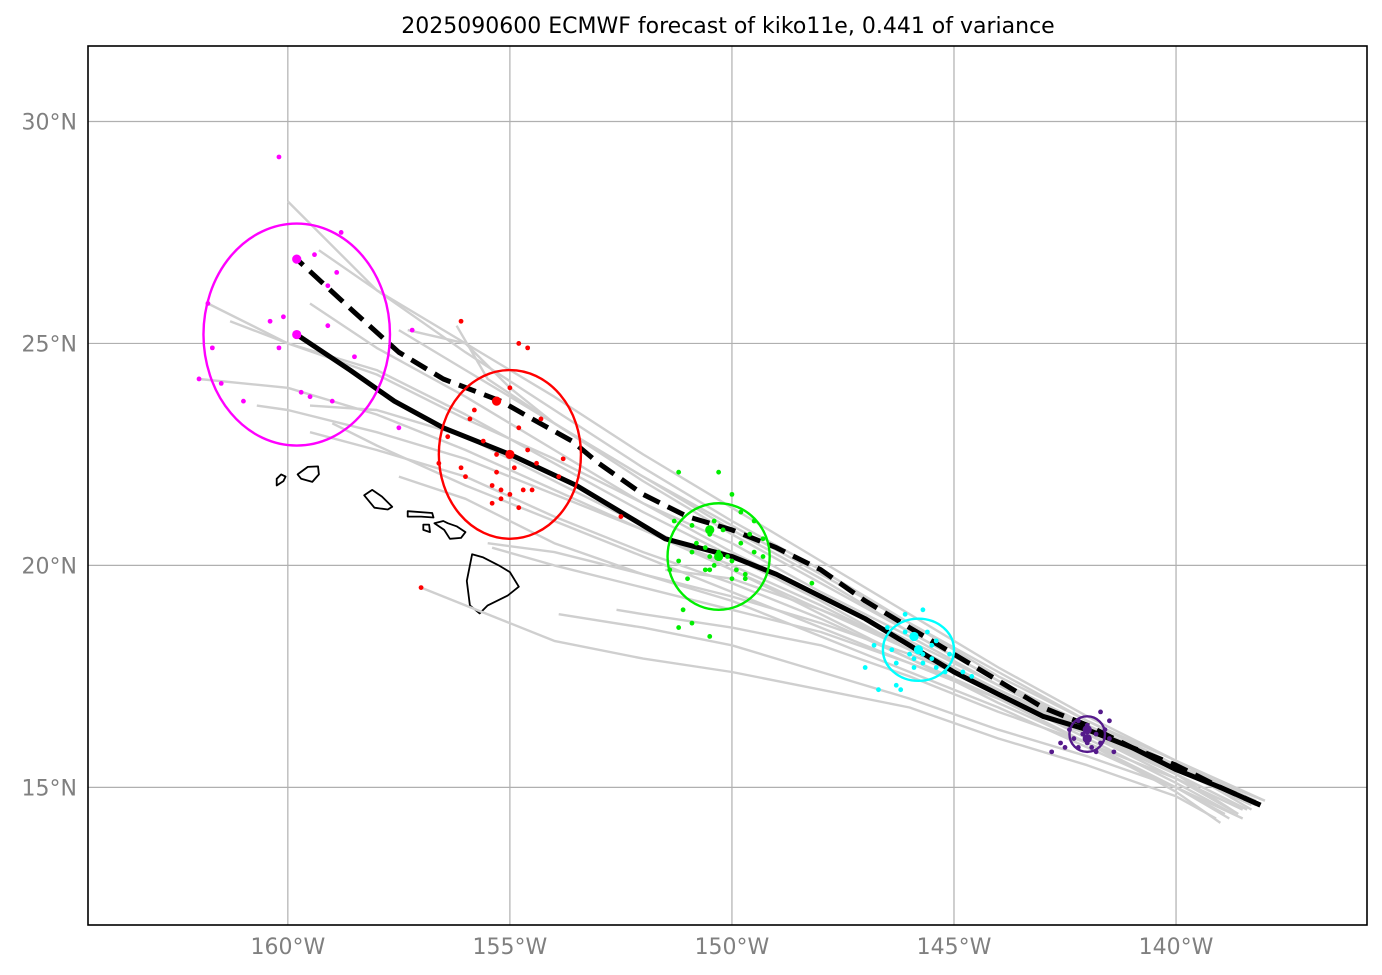  Describe the element at coordinates (954, 947) in the screenshot. I see `lon-tick-label: 145°W` at that location.